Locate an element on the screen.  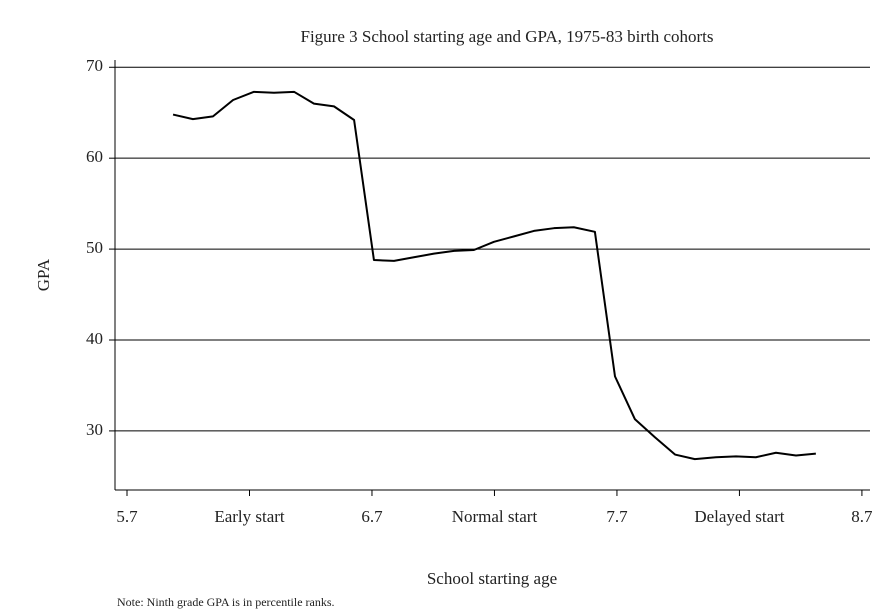
x-tick-label: 6.7 is located at coordinates (372, 516).